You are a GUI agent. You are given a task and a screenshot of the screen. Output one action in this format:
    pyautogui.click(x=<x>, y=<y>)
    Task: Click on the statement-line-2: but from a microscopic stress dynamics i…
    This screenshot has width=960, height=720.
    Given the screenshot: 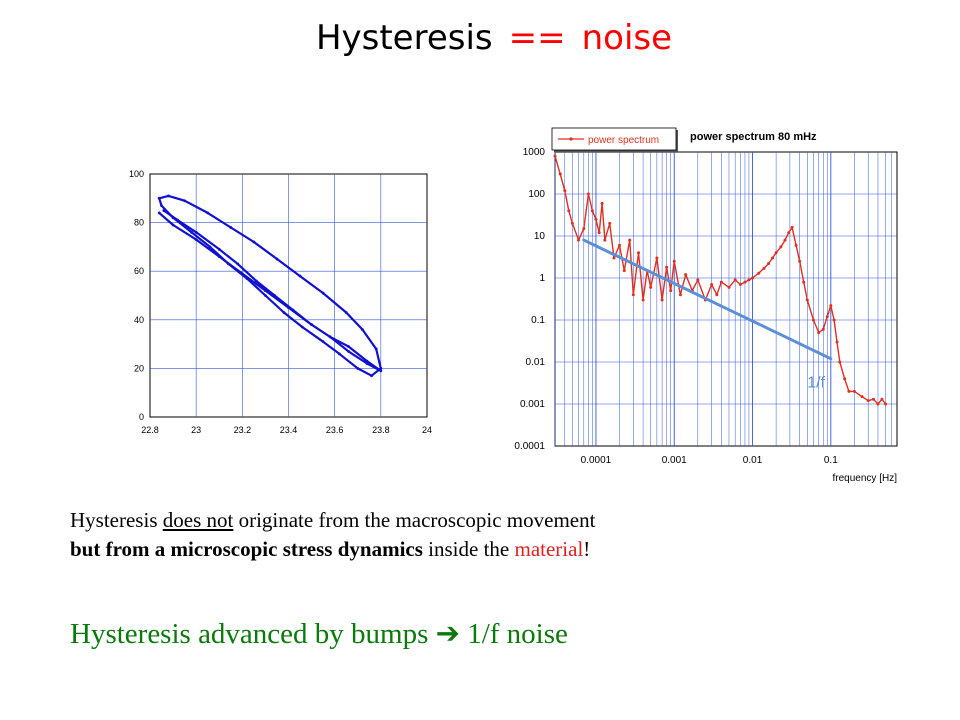 What is the action you would take?
    pyautogui.click(x=480, y=549)
    